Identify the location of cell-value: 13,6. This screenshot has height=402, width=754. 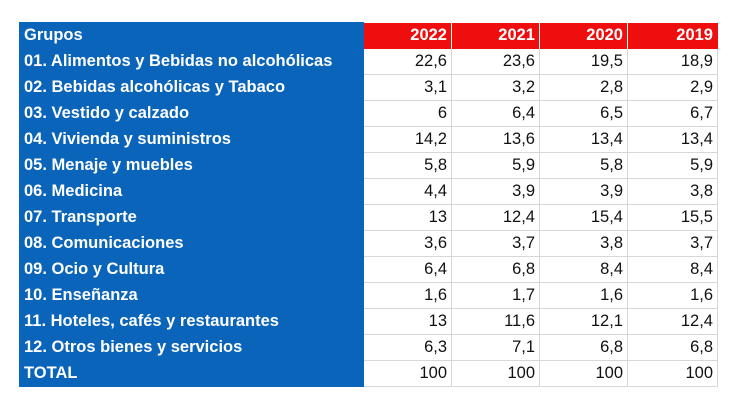
(495, 139).